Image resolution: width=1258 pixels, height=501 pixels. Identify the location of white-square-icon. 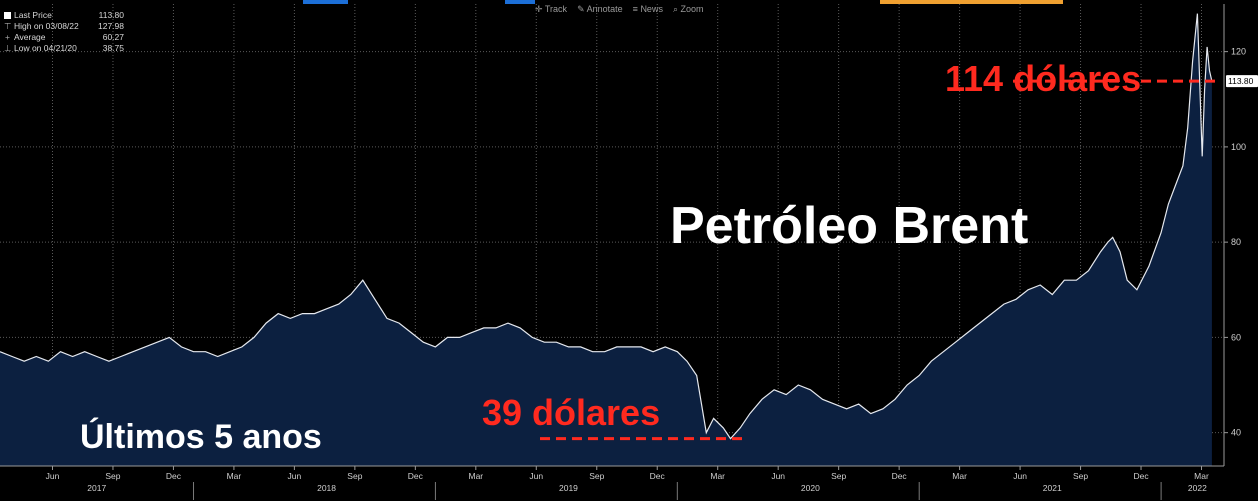
(7, 15).